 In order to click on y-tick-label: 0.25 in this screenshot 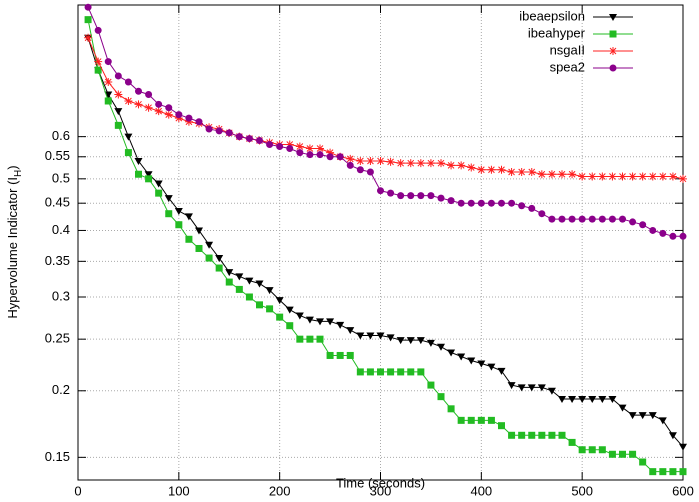, I will do `click(57, 338)`.